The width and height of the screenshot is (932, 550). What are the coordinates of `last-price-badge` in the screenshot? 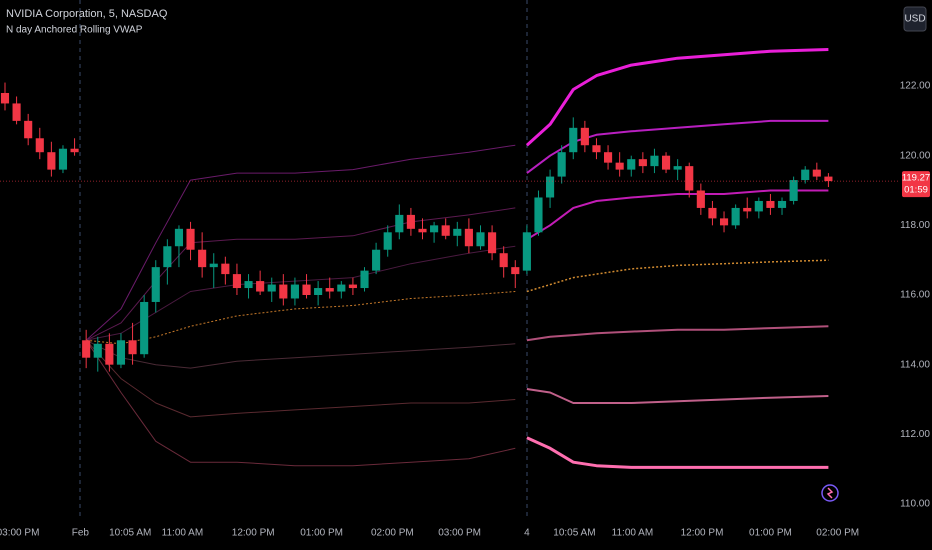 It's located at (916, 184).